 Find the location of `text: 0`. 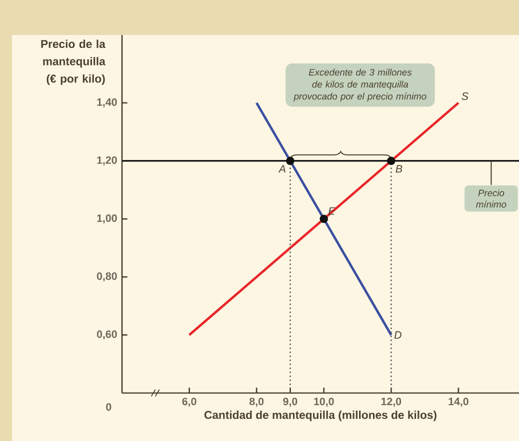

text: 0 is located at coordinates (109, 407).